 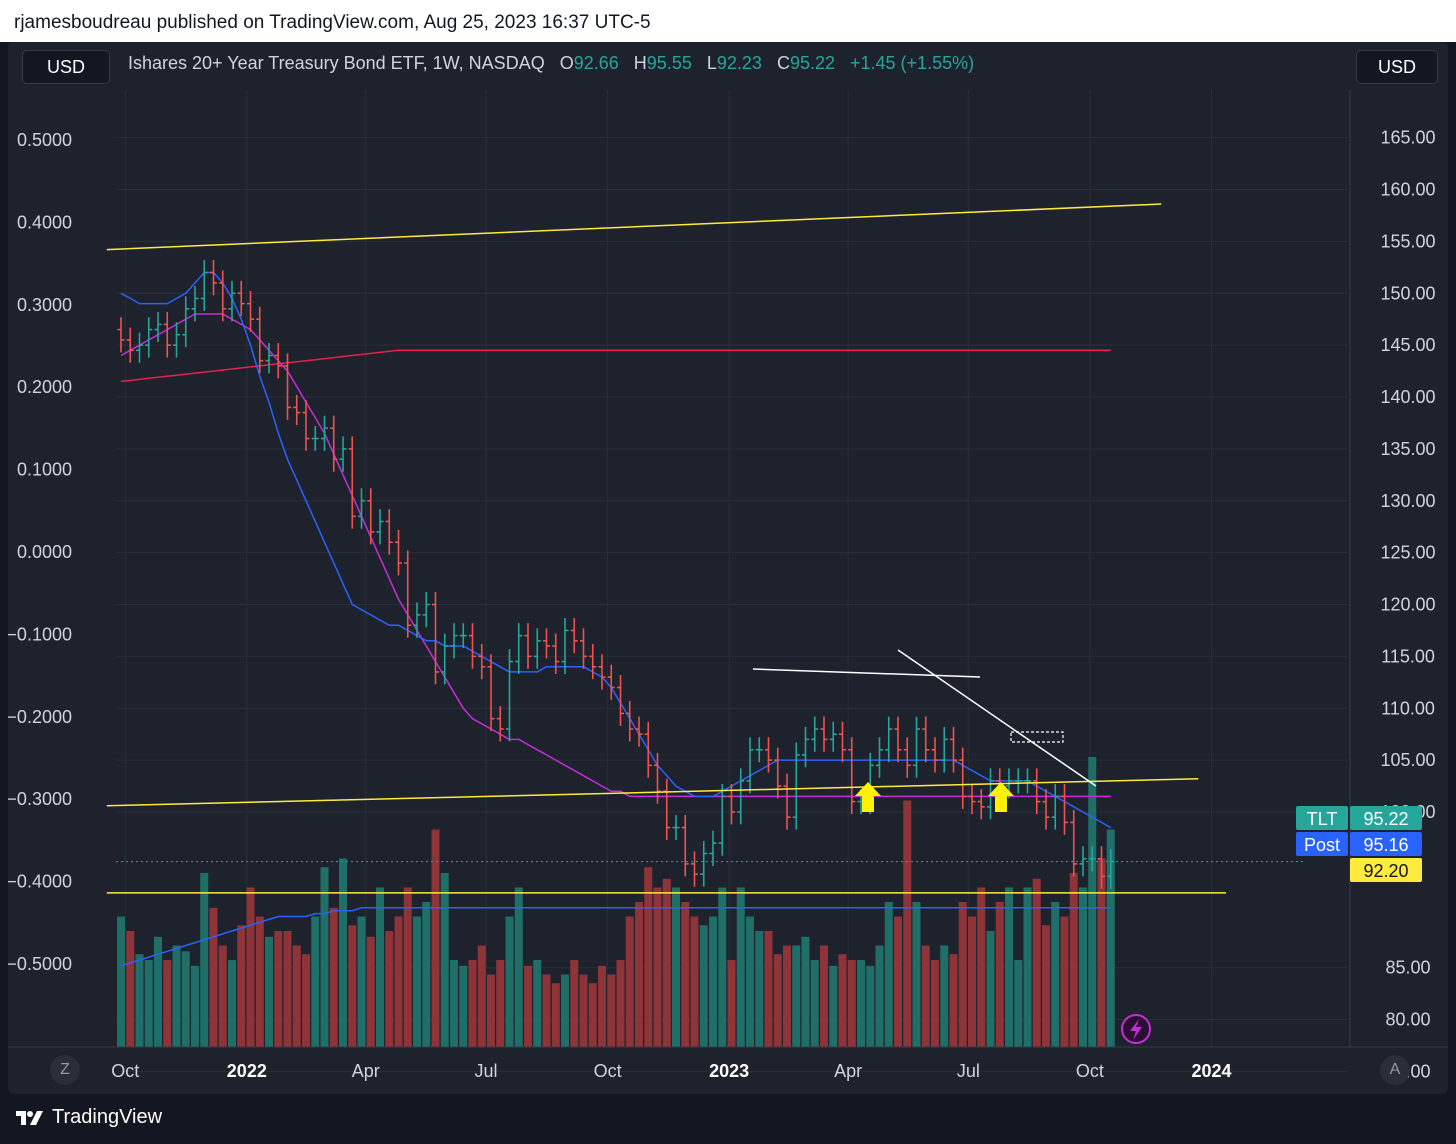 I want to click on auto-scale-button: A, so click(x=1395, y=1070).